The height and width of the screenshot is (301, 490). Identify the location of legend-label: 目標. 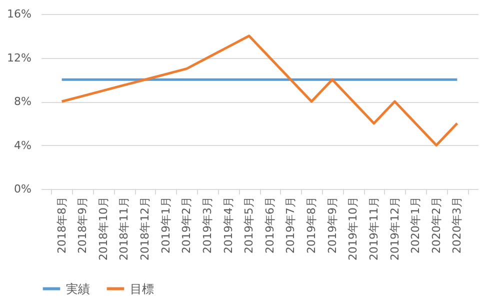
(142, 289).